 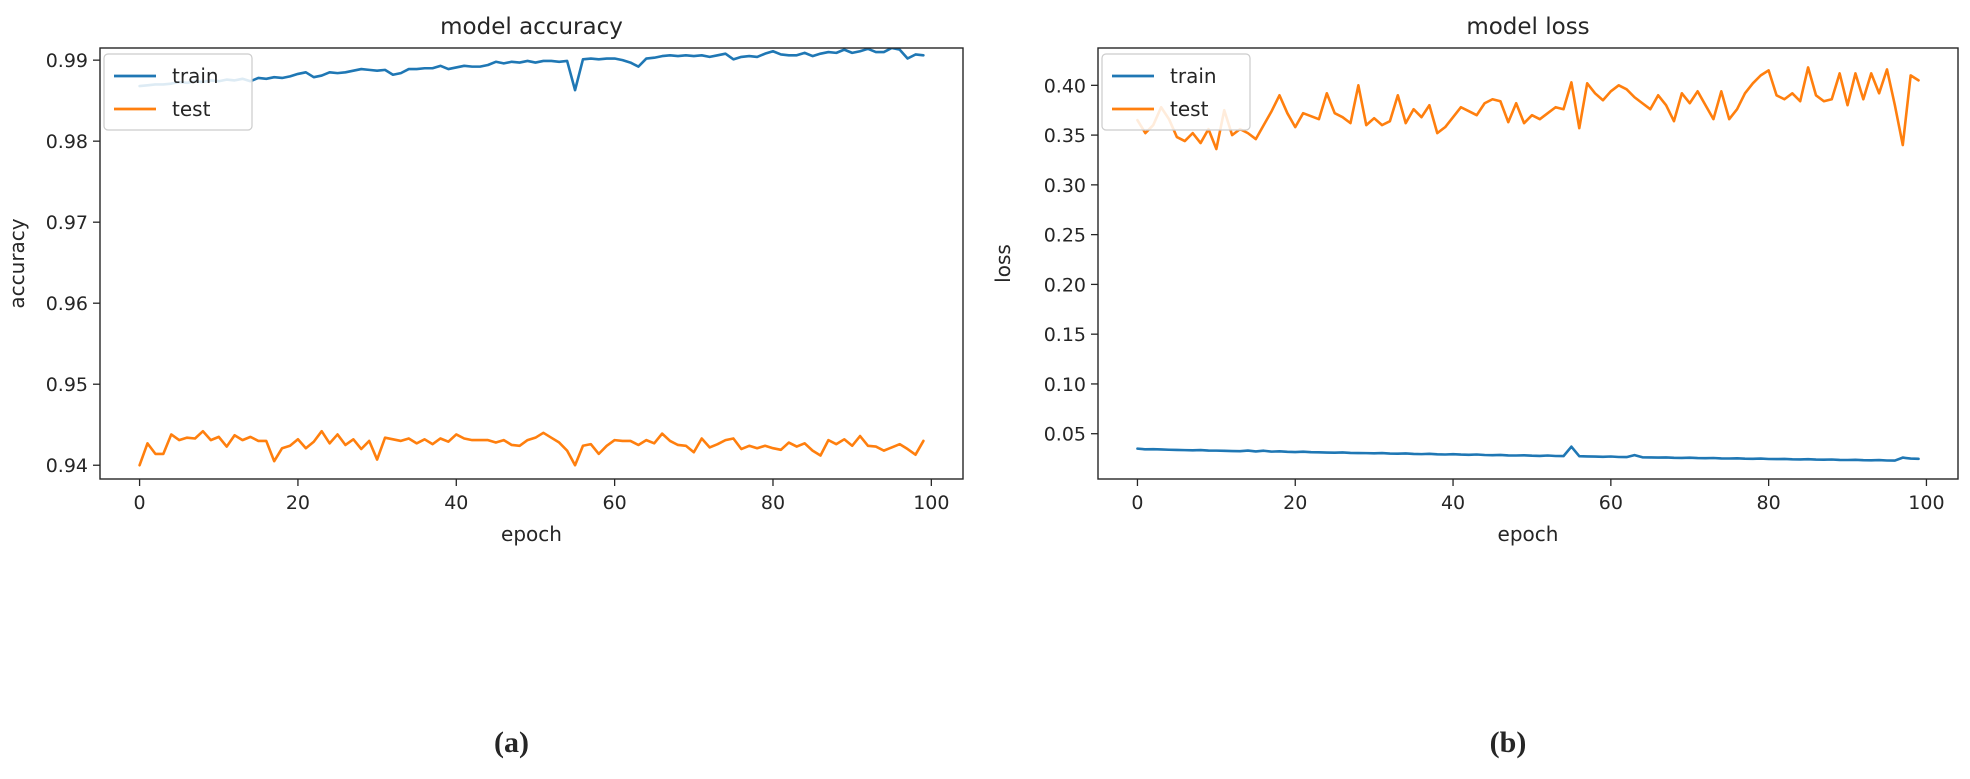 What do you see at coordinates (1065, 435) in the screenshot?
I see `y-tick-label: 0.05` at bounding box center [1065, 435].